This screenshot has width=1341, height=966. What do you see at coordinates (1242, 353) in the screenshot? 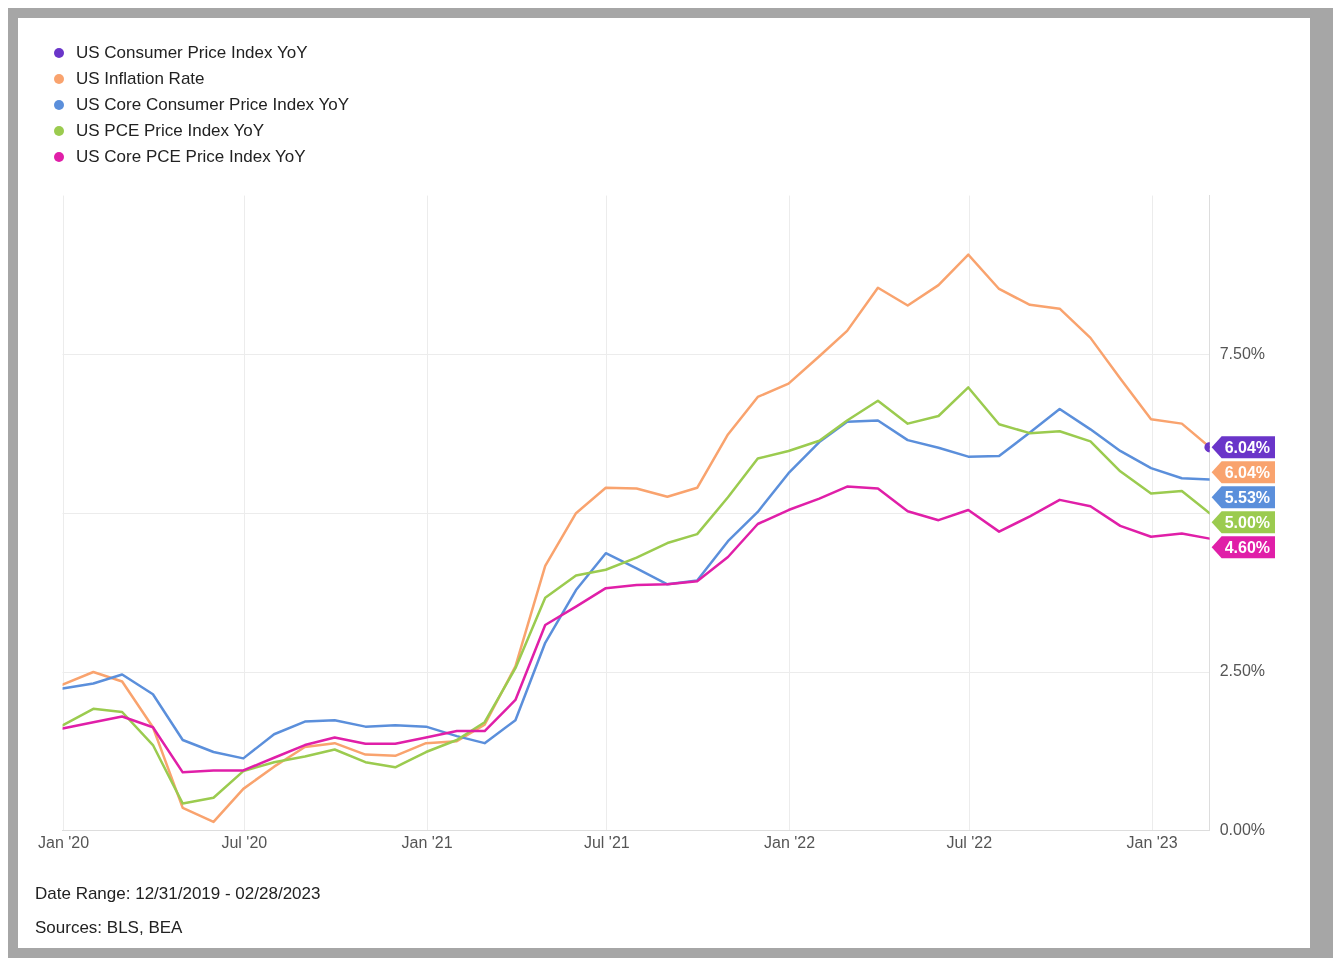
I see `y-tick-label: 7.50%` at bounding box center [1242, 353].